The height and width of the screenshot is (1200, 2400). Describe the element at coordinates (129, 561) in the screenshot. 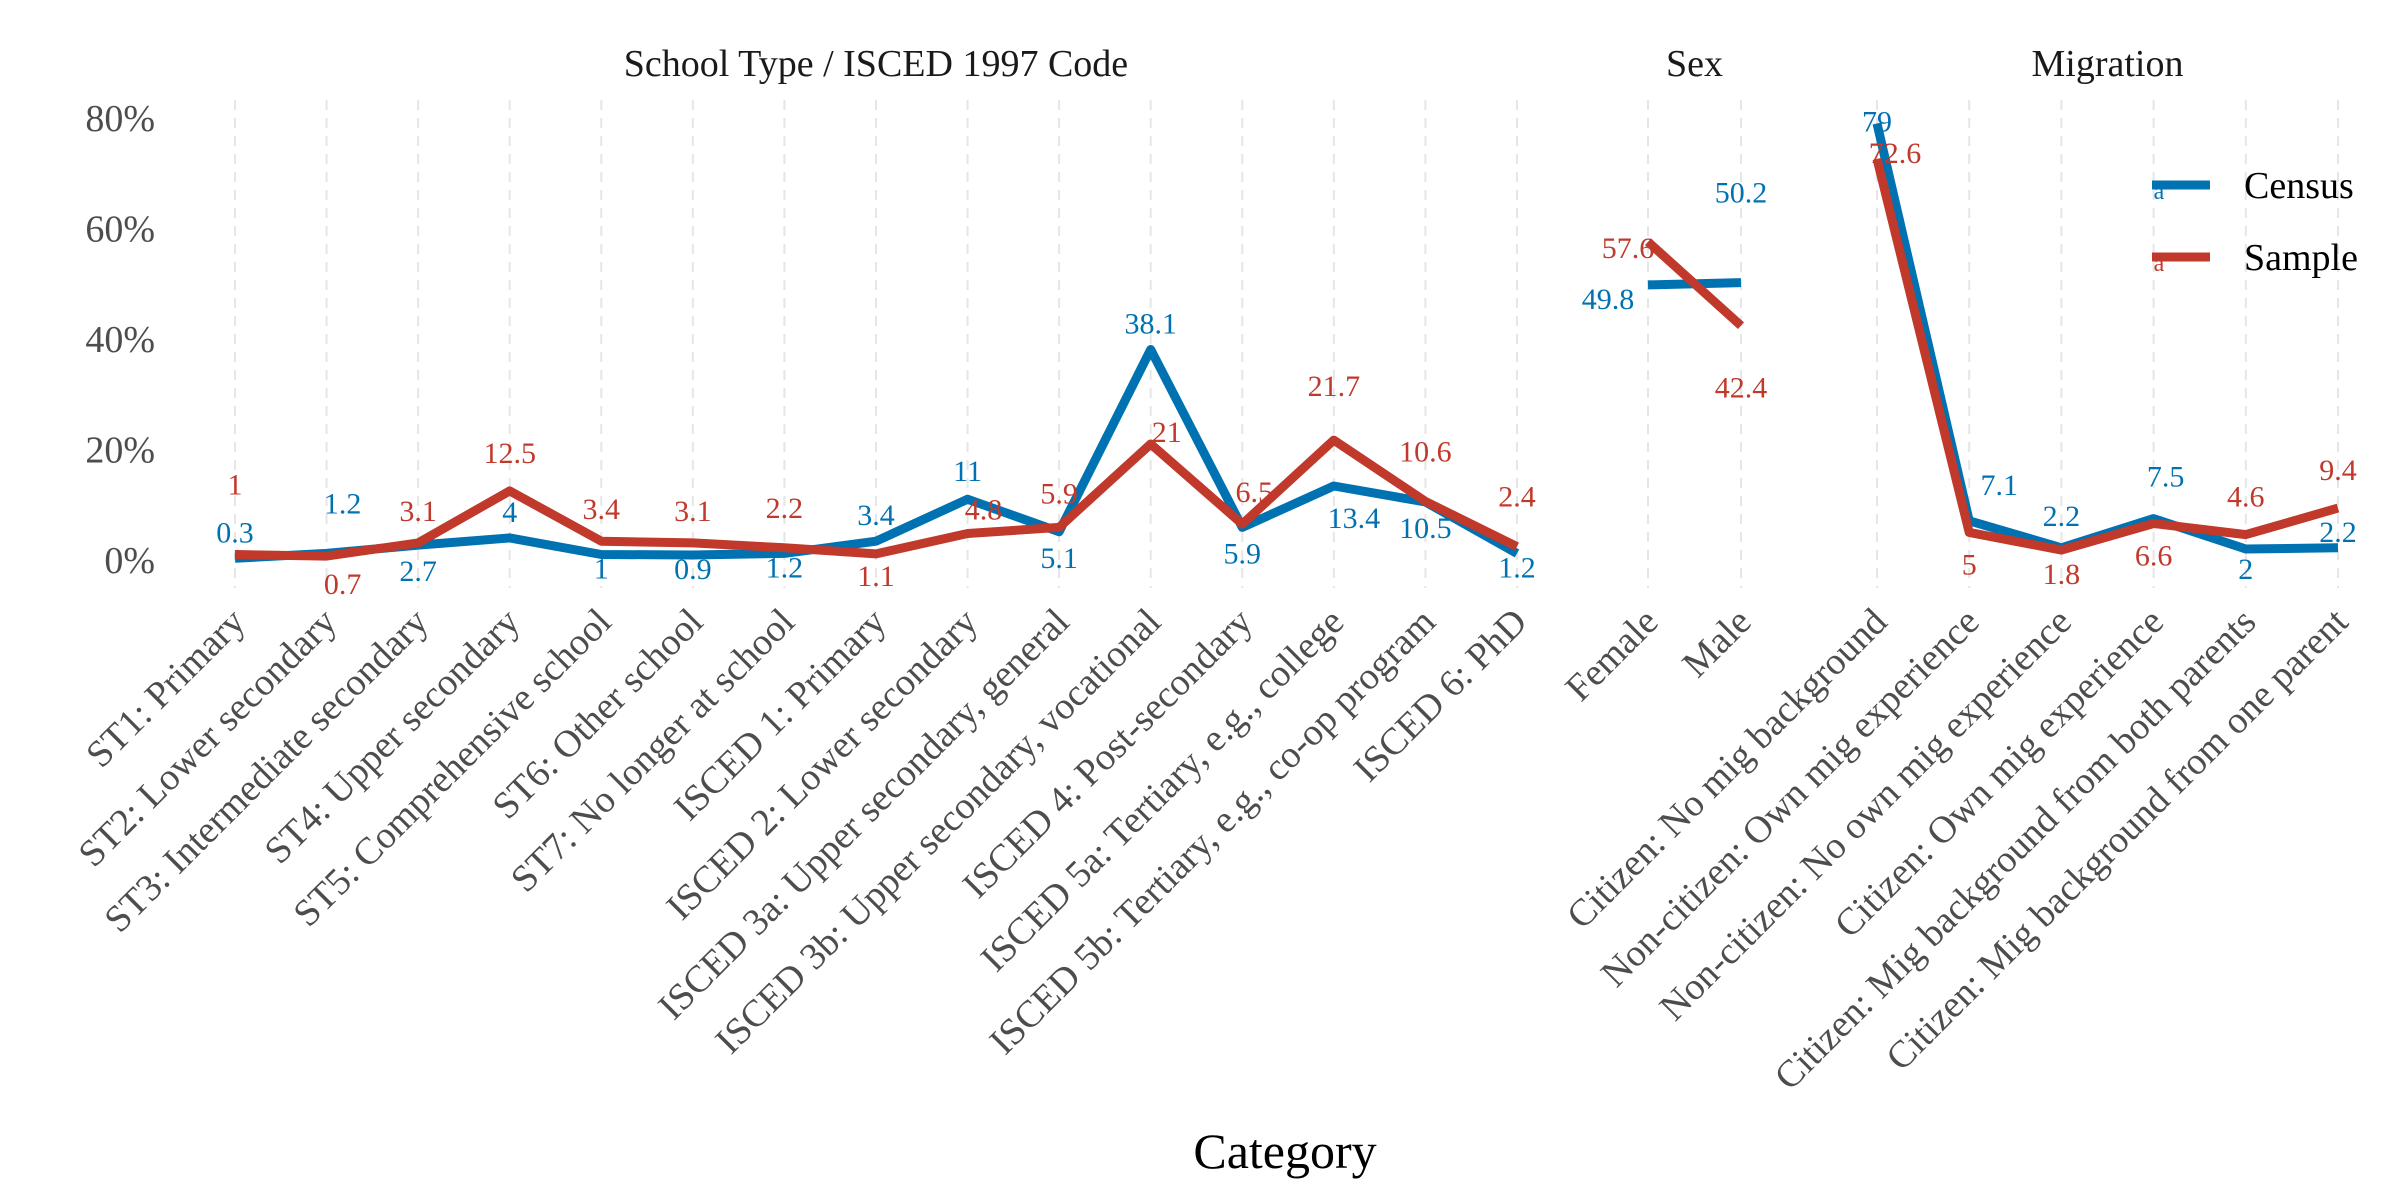

I see `y-tick-label: 0%` at that location.